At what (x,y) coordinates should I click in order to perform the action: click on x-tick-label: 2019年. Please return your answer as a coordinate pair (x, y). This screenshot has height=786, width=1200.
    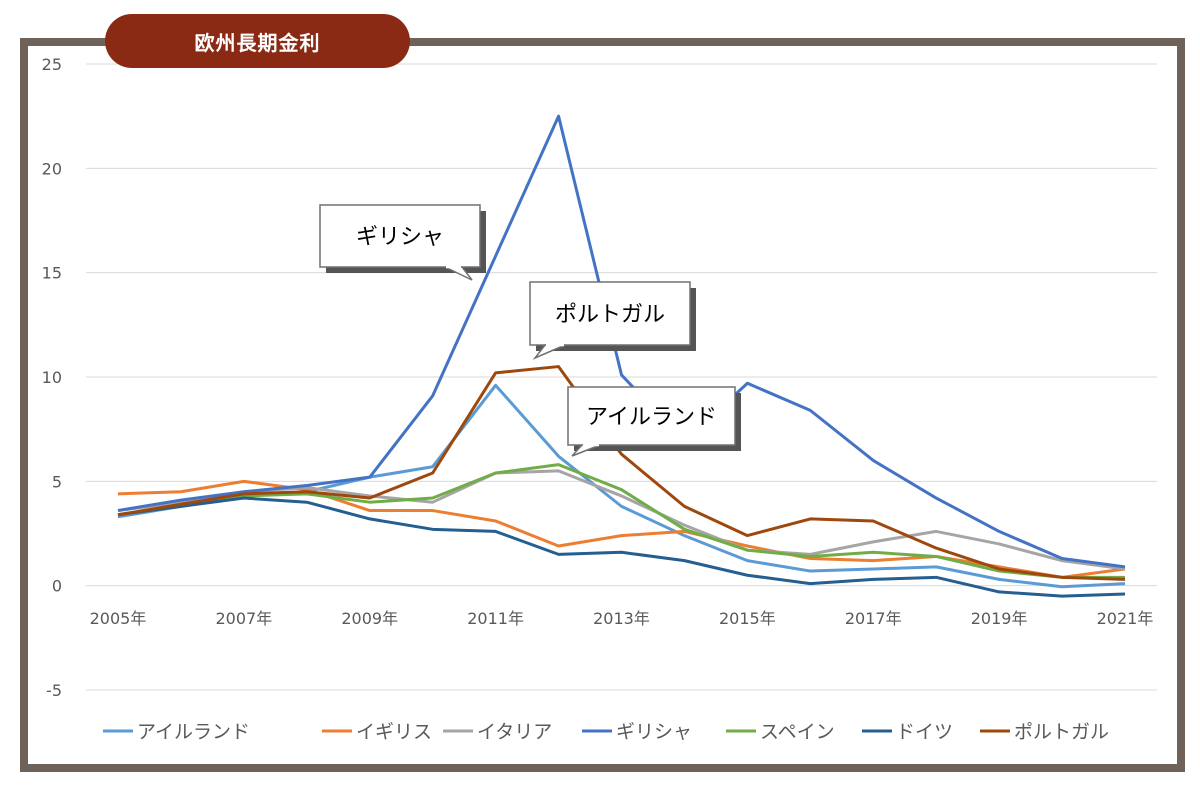
    Looking at the image, I should click on (999, 618).